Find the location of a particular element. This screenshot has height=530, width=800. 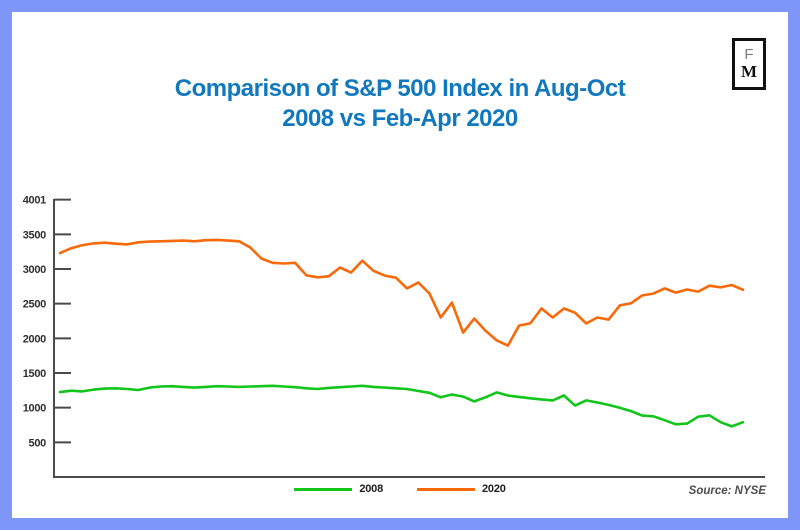

fm-logo: F M is located at coordinates (749, 64).